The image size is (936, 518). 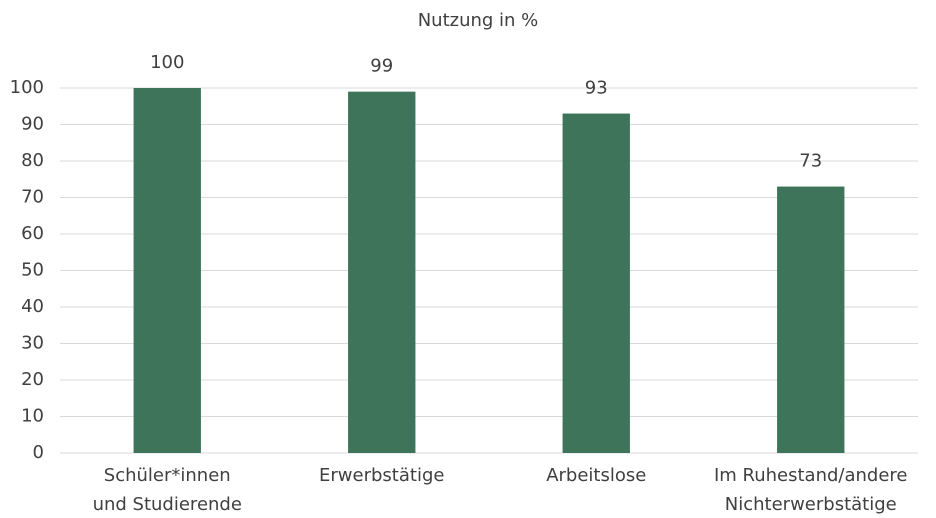 What do you see at coordinates (810, 161) in the screenshot?
I see `data-label: 73` at bounding box center [810, 161].